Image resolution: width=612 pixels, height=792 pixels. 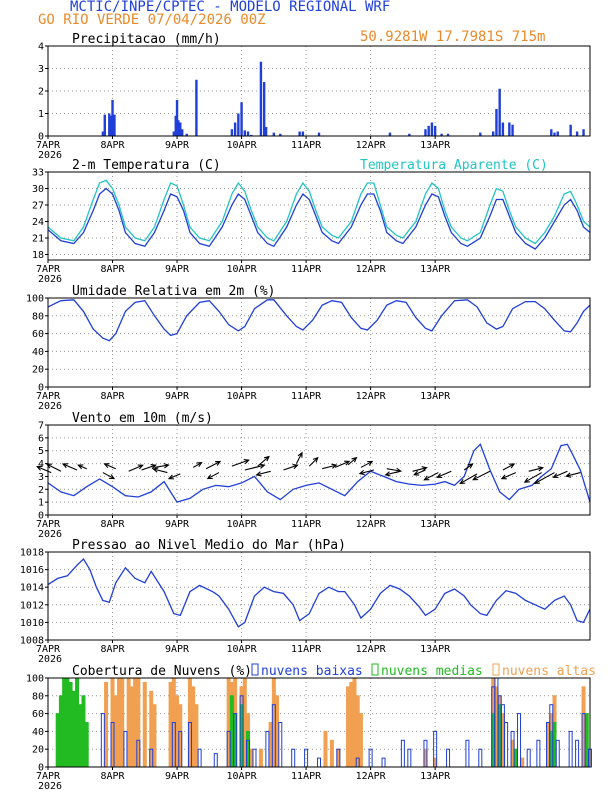 I want to click on cloud-legend-label: nuvens medias, so click(x=432, y=671).